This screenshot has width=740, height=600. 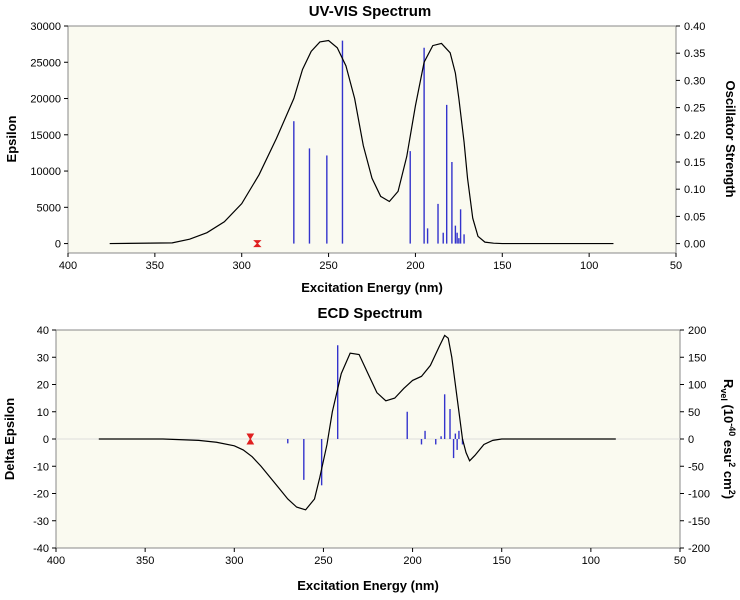 What do you see at coordinates (45, 172) in the screenshot?
I see `y-tick-label: 10000` at bounding box center [45, 172].